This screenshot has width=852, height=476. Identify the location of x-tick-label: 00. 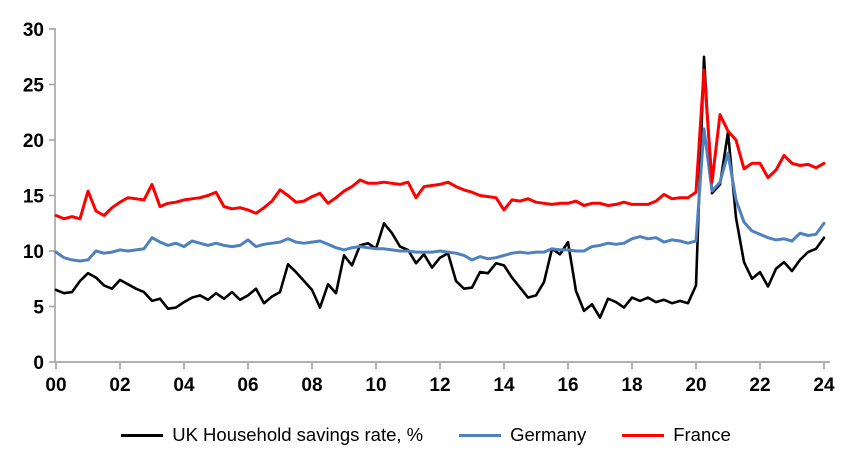
(55, 385).